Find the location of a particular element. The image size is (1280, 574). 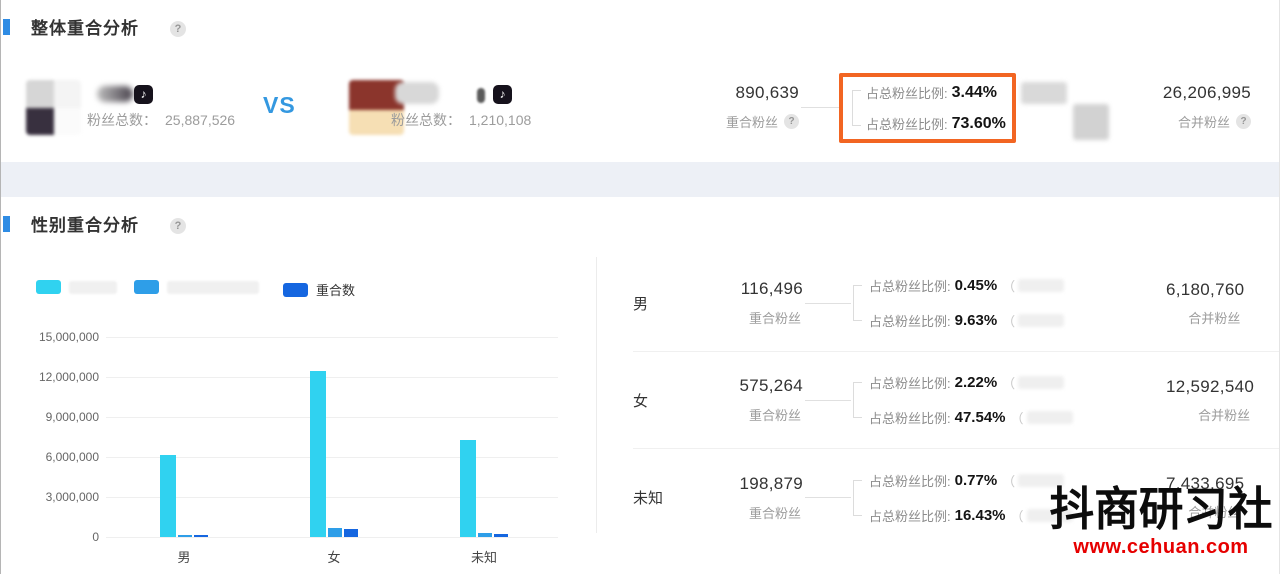

legend-item-account-b is located at coordinates (196, 287).